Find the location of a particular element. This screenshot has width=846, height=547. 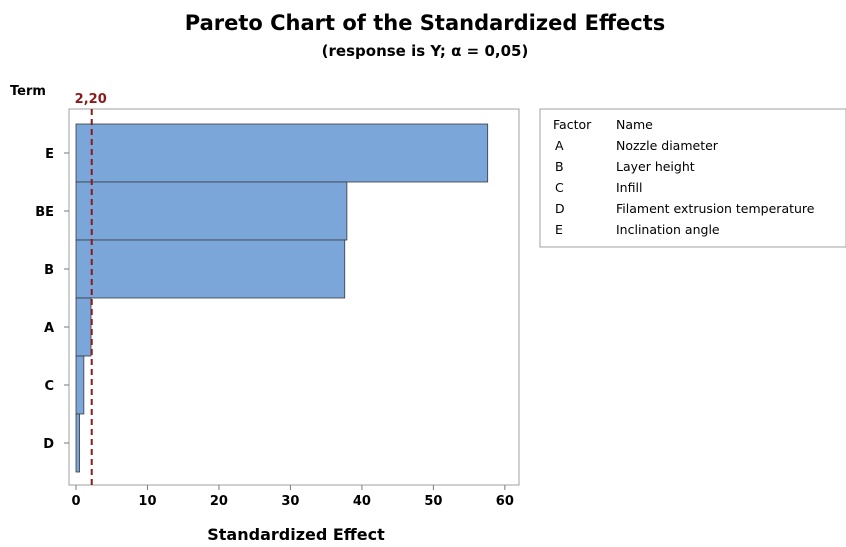

legend-factor-a: A is located at coordinates (559, 145).